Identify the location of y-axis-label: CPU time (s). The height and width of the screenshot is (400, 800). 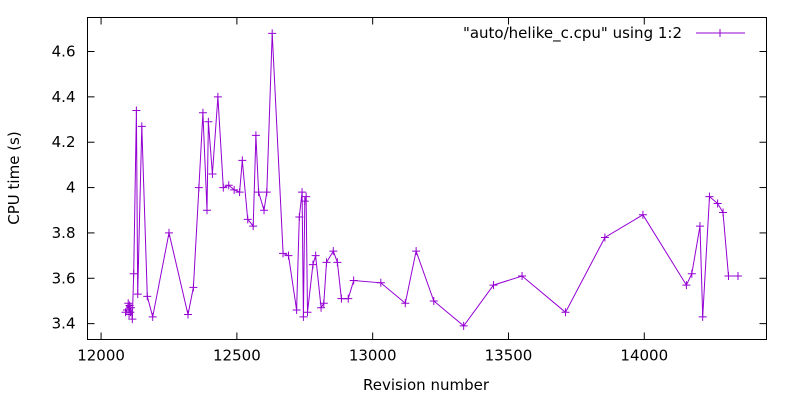
(14, 177).